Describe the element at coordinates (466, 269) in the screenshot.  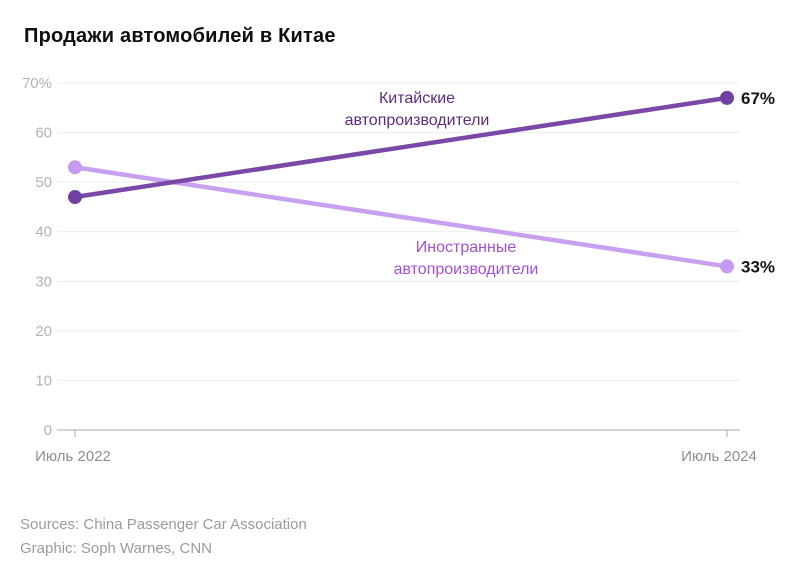
I see `series-label-0: автопроизводители` at that location.